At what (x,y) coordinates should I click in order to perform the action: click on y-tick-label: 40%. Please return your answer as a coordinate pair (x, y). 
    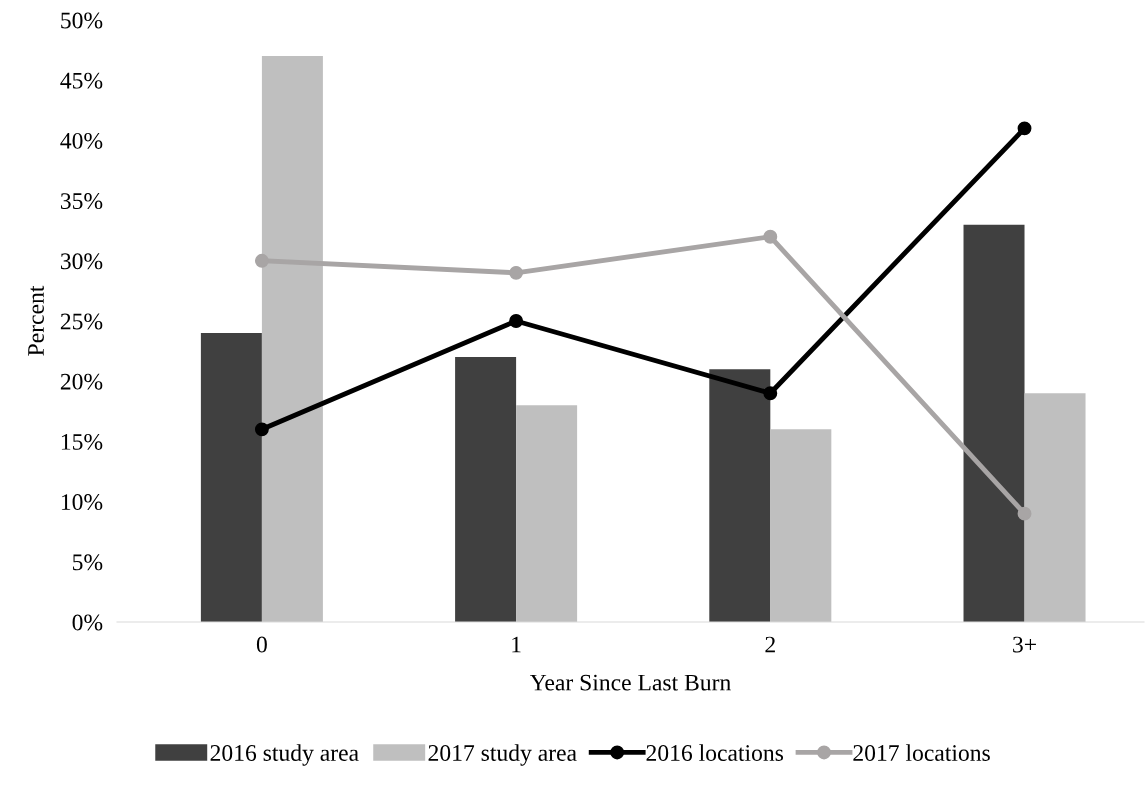
    Looking at the image, I should click on (81, 140).